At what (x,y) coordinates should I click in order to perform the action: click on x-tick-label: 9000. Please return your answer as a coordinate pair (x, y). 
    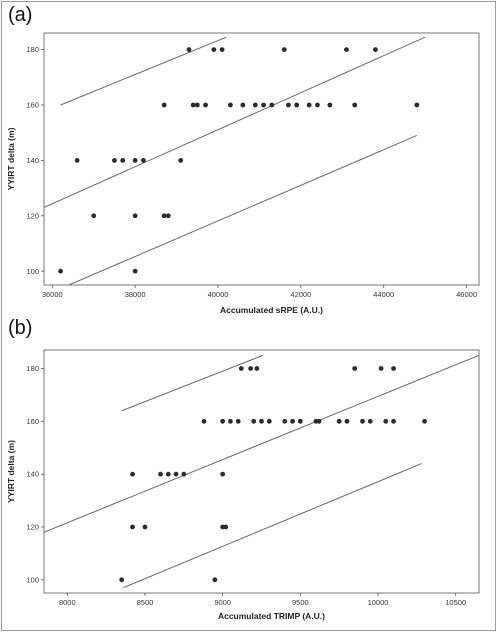
    Looking at the image, I should click on (222, 602).